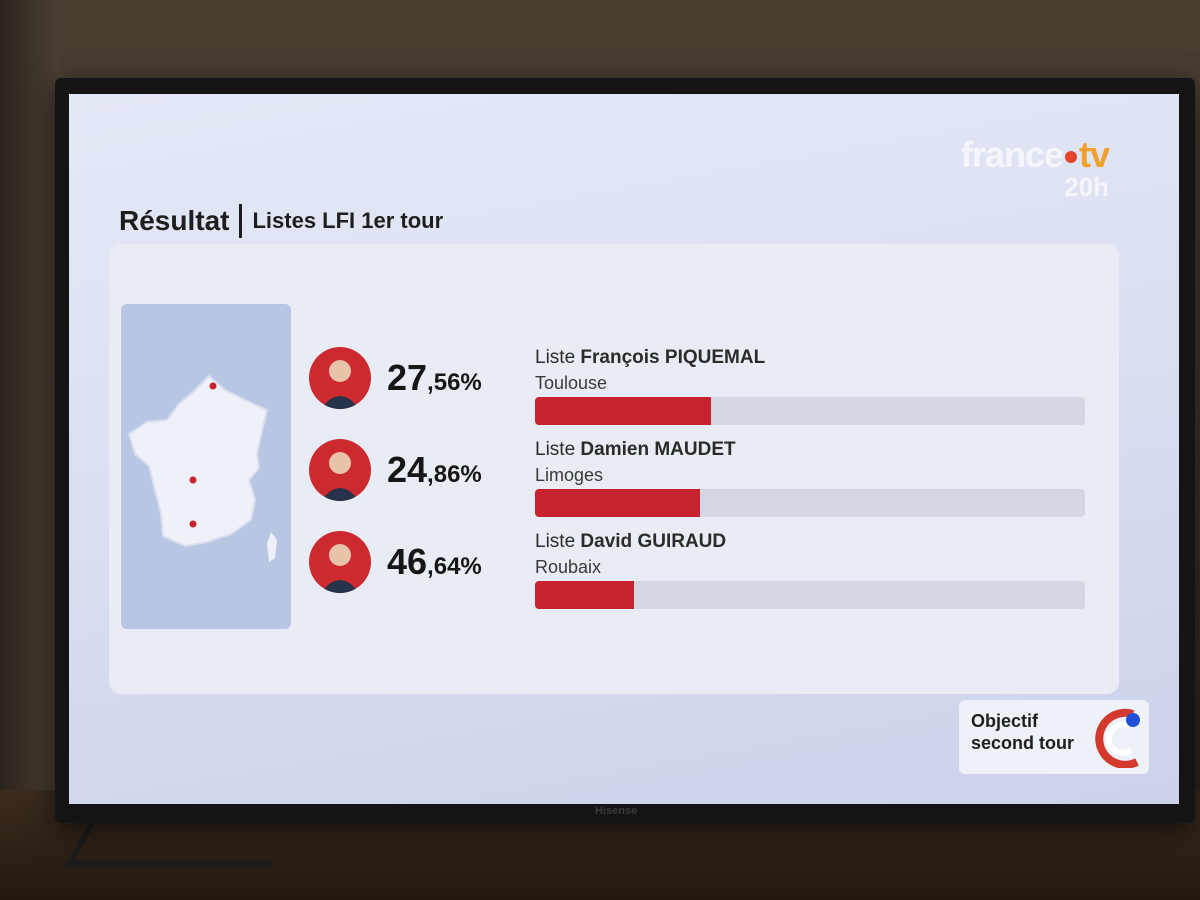 Image resolution: width=1200 pixels, height=900 pixels. I want to click on logo-suffix: tv, so click(1094, 154).